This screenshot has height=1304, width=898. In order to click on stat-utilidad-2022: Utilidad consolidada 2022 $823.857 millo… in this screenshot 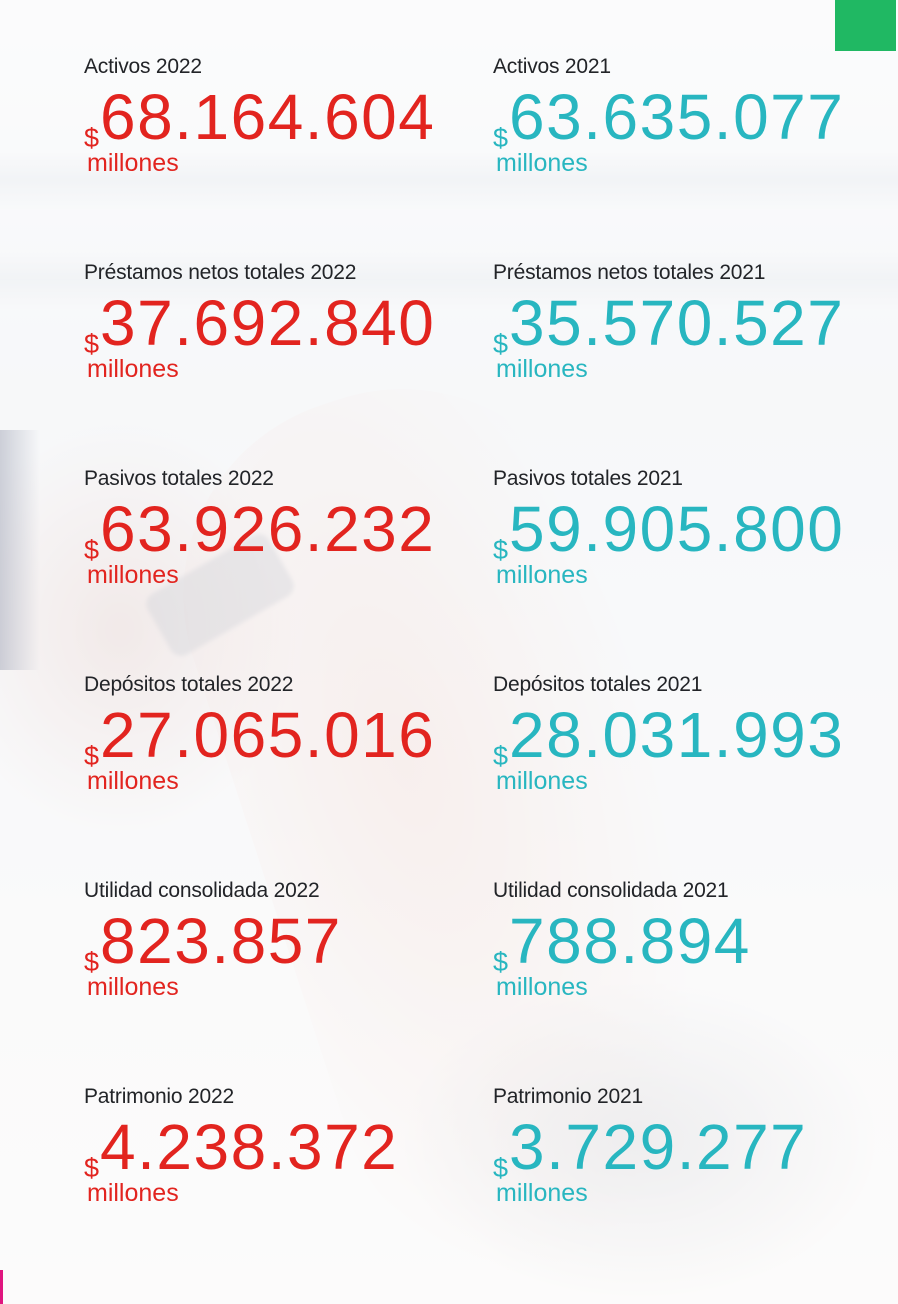, I will do `click(288, 979)`.